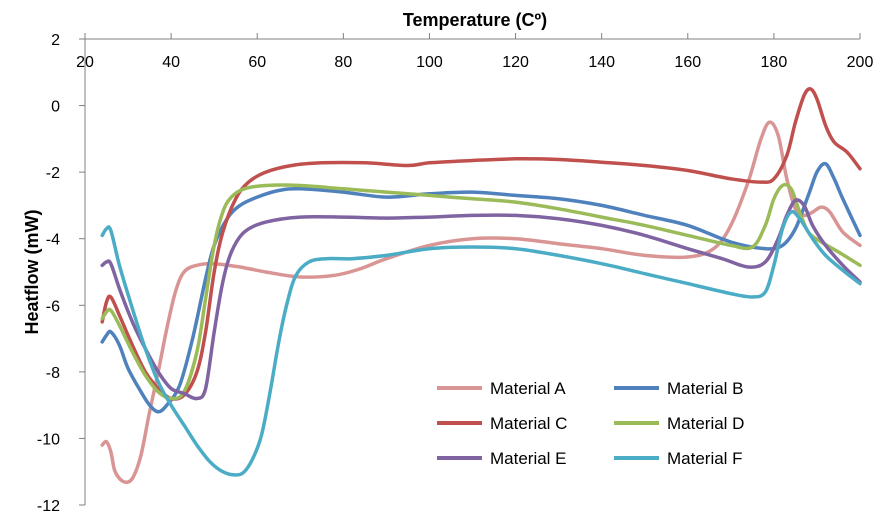 This screenshot has height=512, width=891. I want to click on x-tick-label: 140, so click(601, 62).